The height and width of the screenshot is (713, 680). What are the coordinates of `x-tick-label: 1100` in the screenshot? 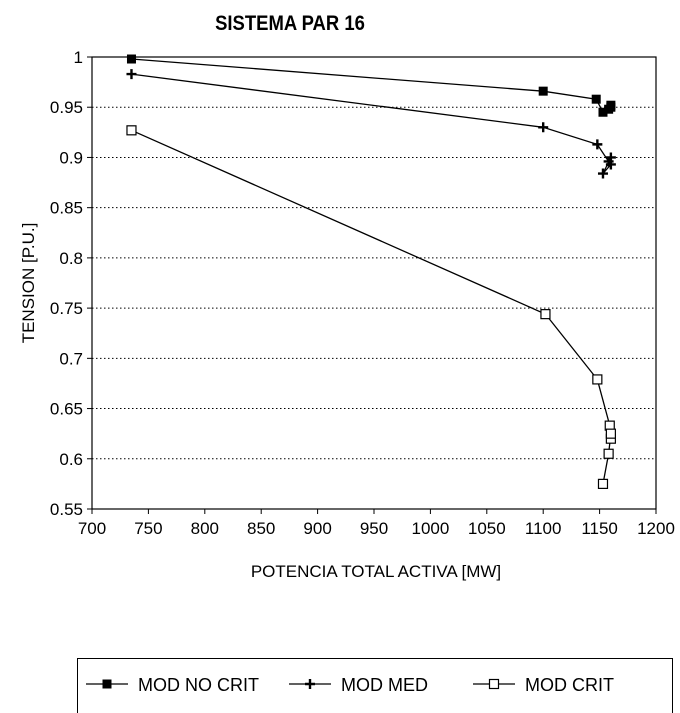 It's located at (543, 528).